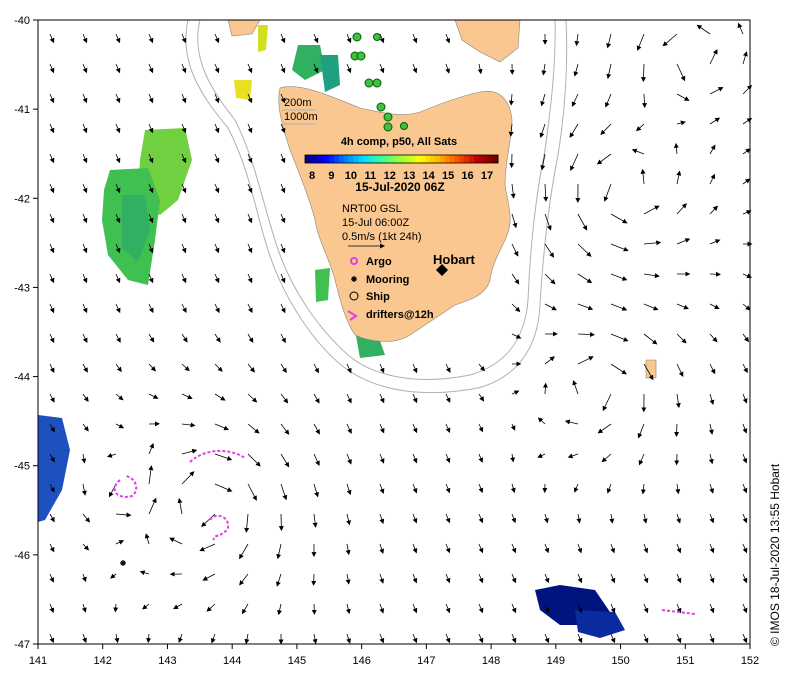  I want to click on lon-tick-label: 146, so click(361, 661).